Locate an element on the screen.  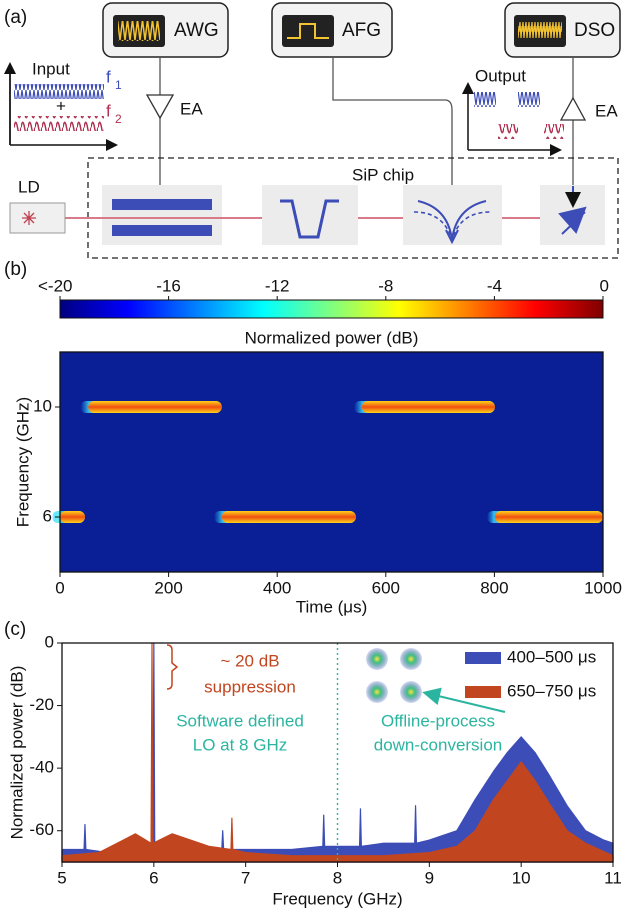
y-tick-label: 6 is located at coordinates (47, 515).